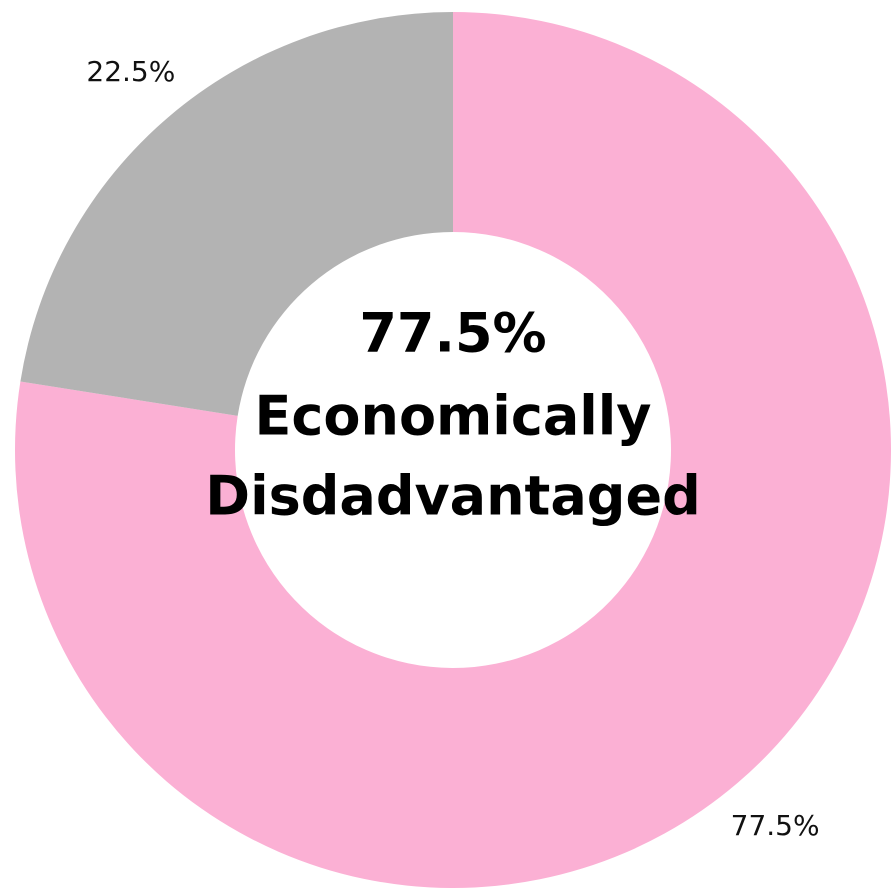  What do you see at coordinates (452, 333) in the screenshot?
I see `center-value: 77.5%` at bounding box center [452, 333].